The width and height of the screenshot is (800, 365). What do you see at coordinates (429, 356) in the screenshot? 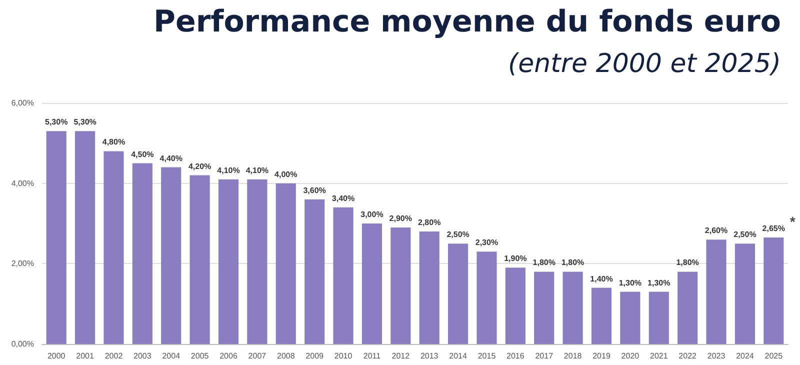
I see `x-tick-label: 2013` at bounding box center [429, 356].